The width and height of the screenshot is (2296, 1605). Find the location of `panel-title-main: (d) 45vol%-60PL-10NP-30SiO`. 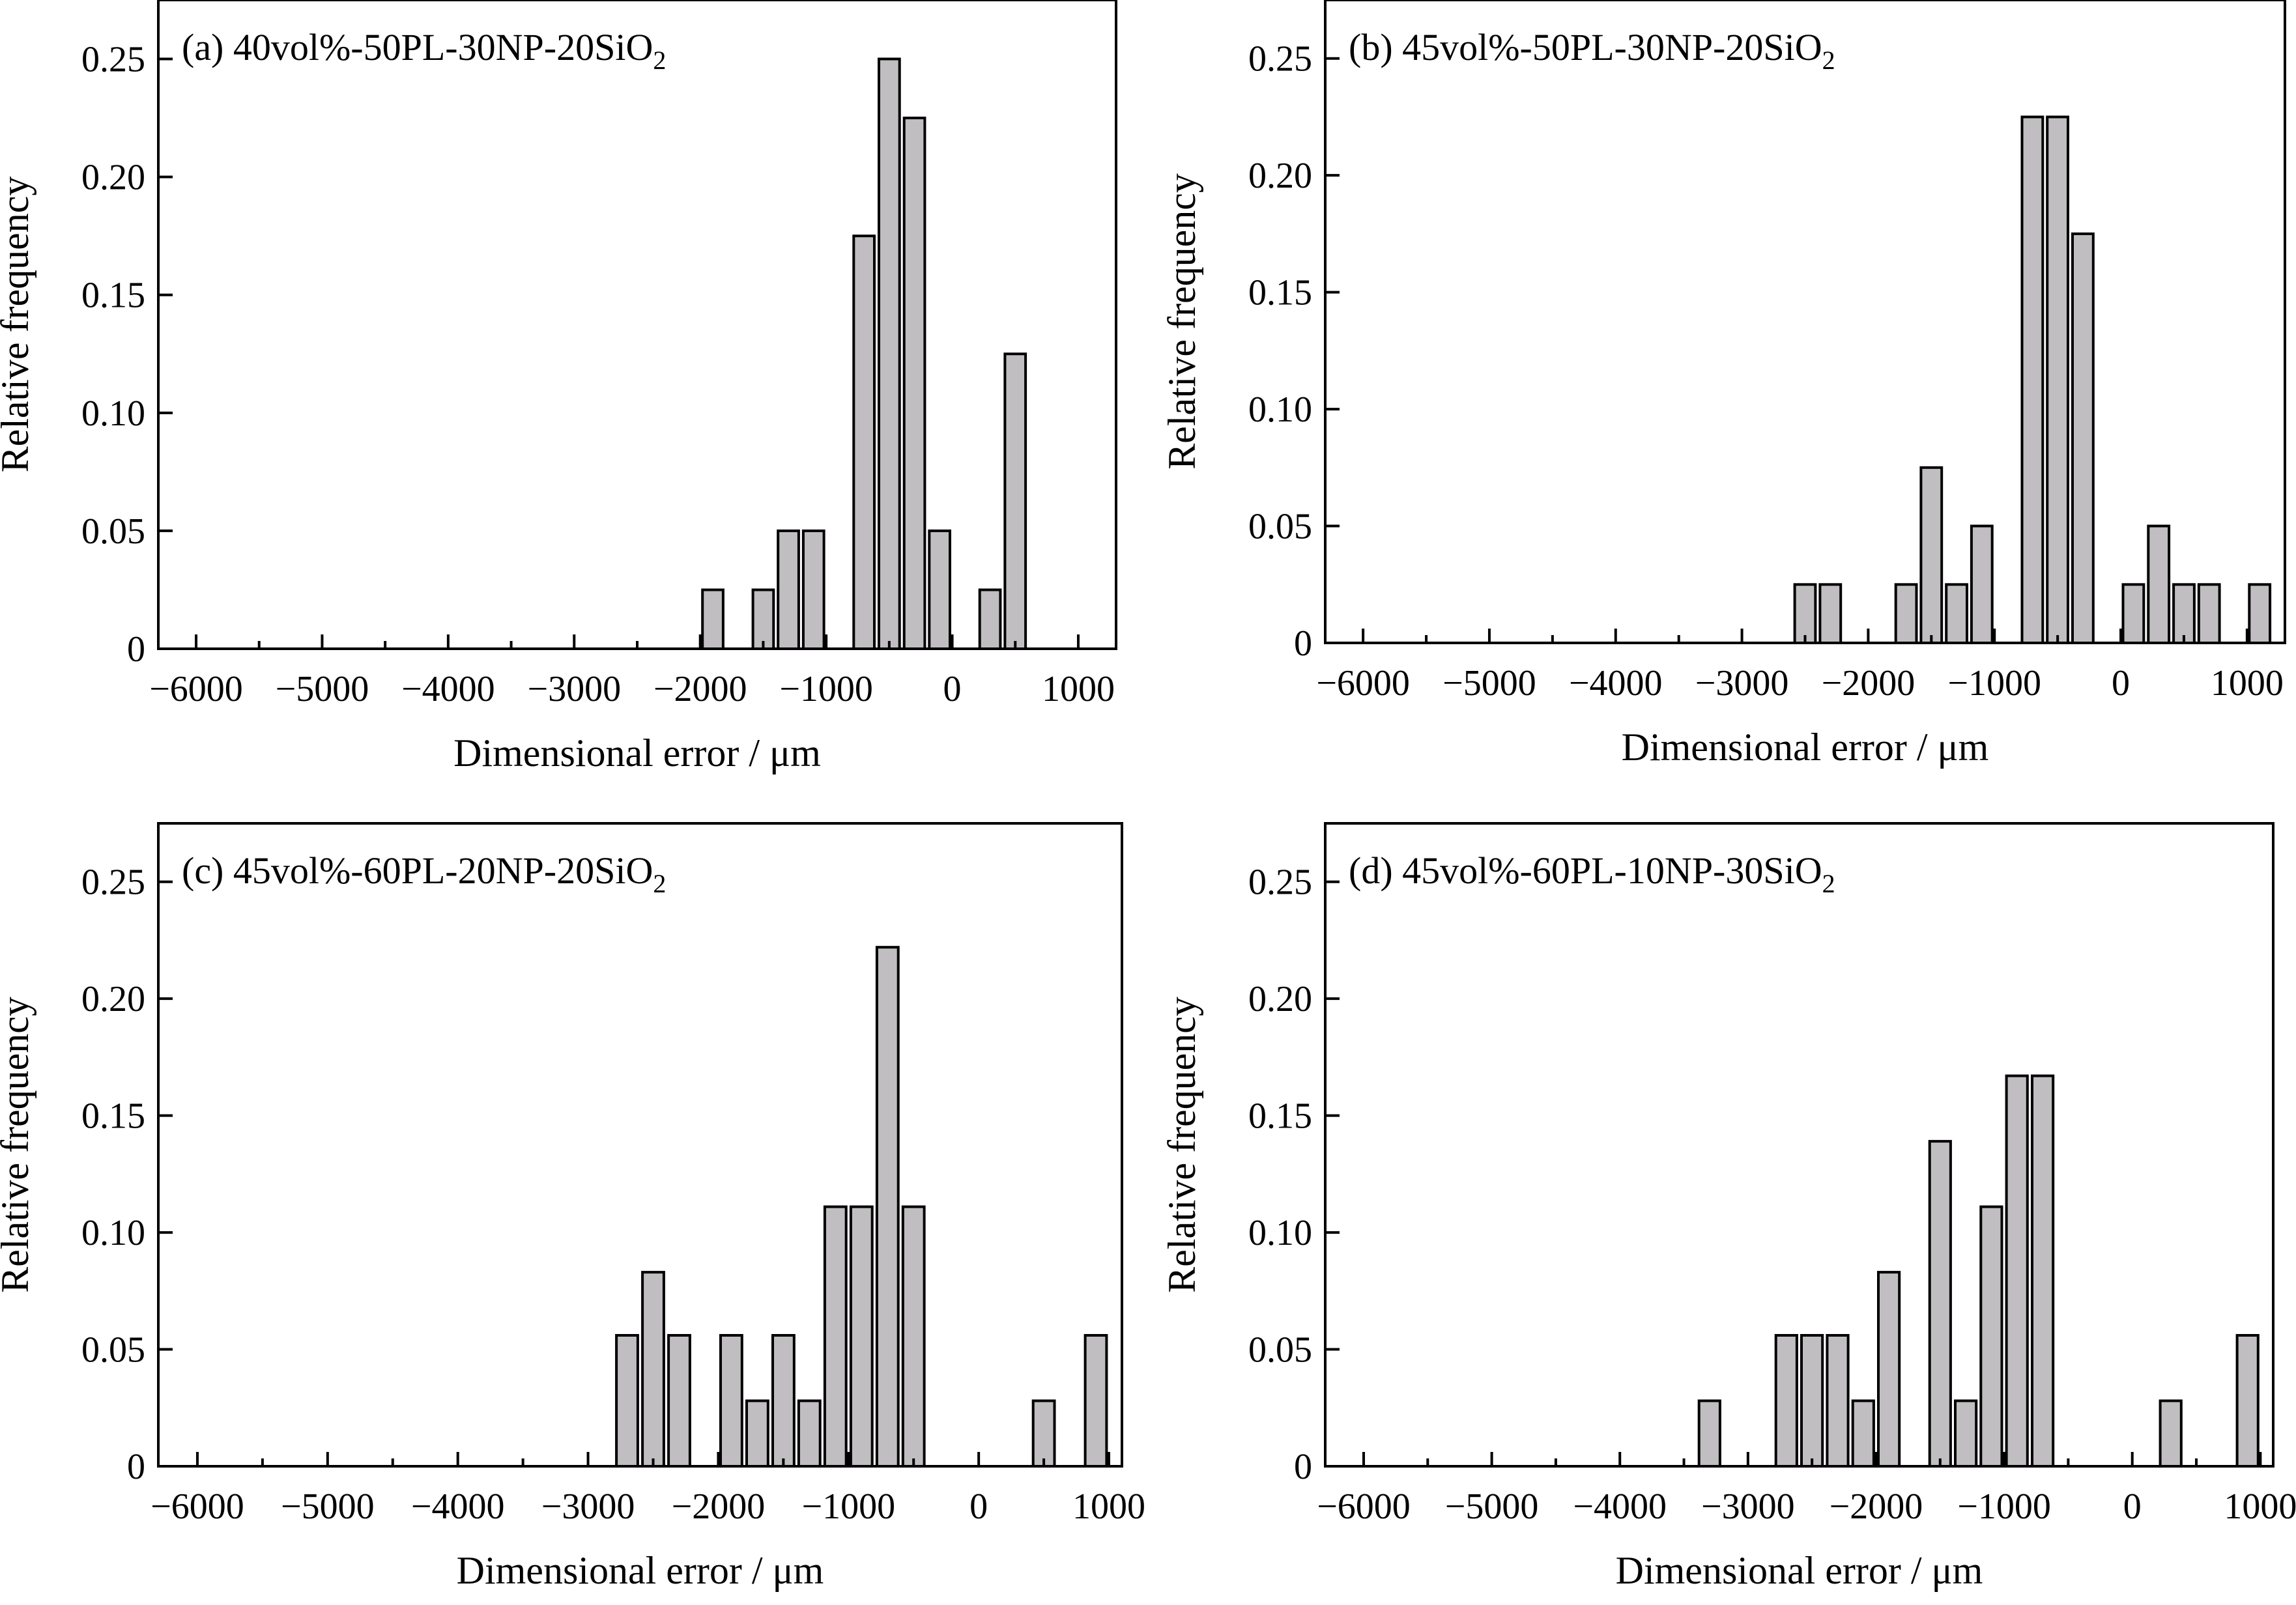

panel-title-main: (d) 45vol%-60PL-10NP-30SiO is located at coordinates (1585, 870).